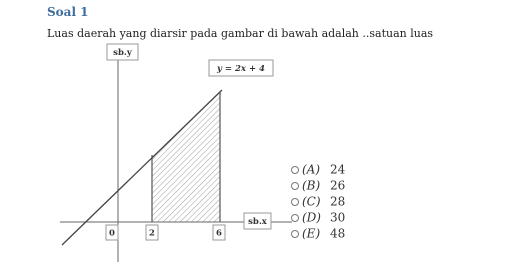 The width and height of the screenshot is (513, 270). Describe the element at coordinates (337, 234) in the screenshot. I see `option-value: 48` at that location.